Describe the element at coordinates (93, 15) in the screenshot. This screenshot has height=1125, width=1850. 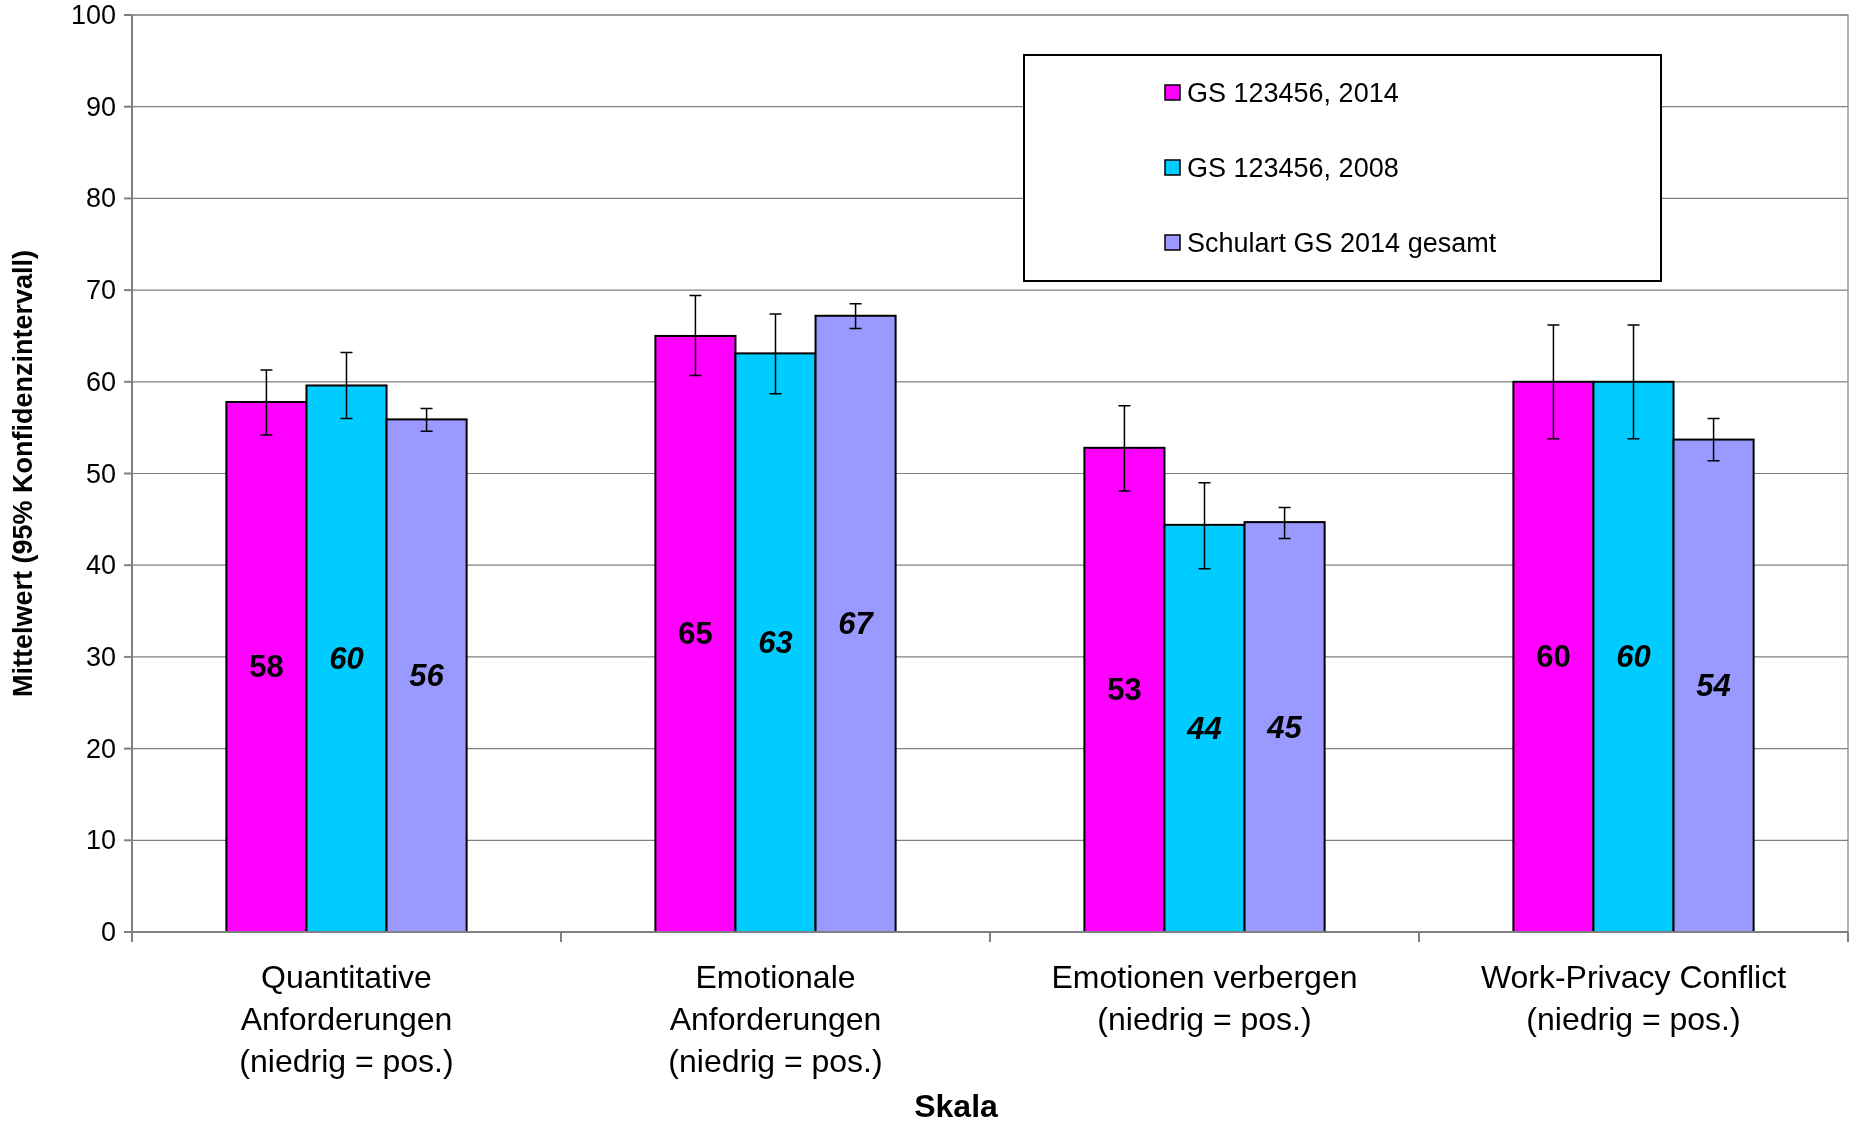
I see `y-tick-label: 100` at that location.